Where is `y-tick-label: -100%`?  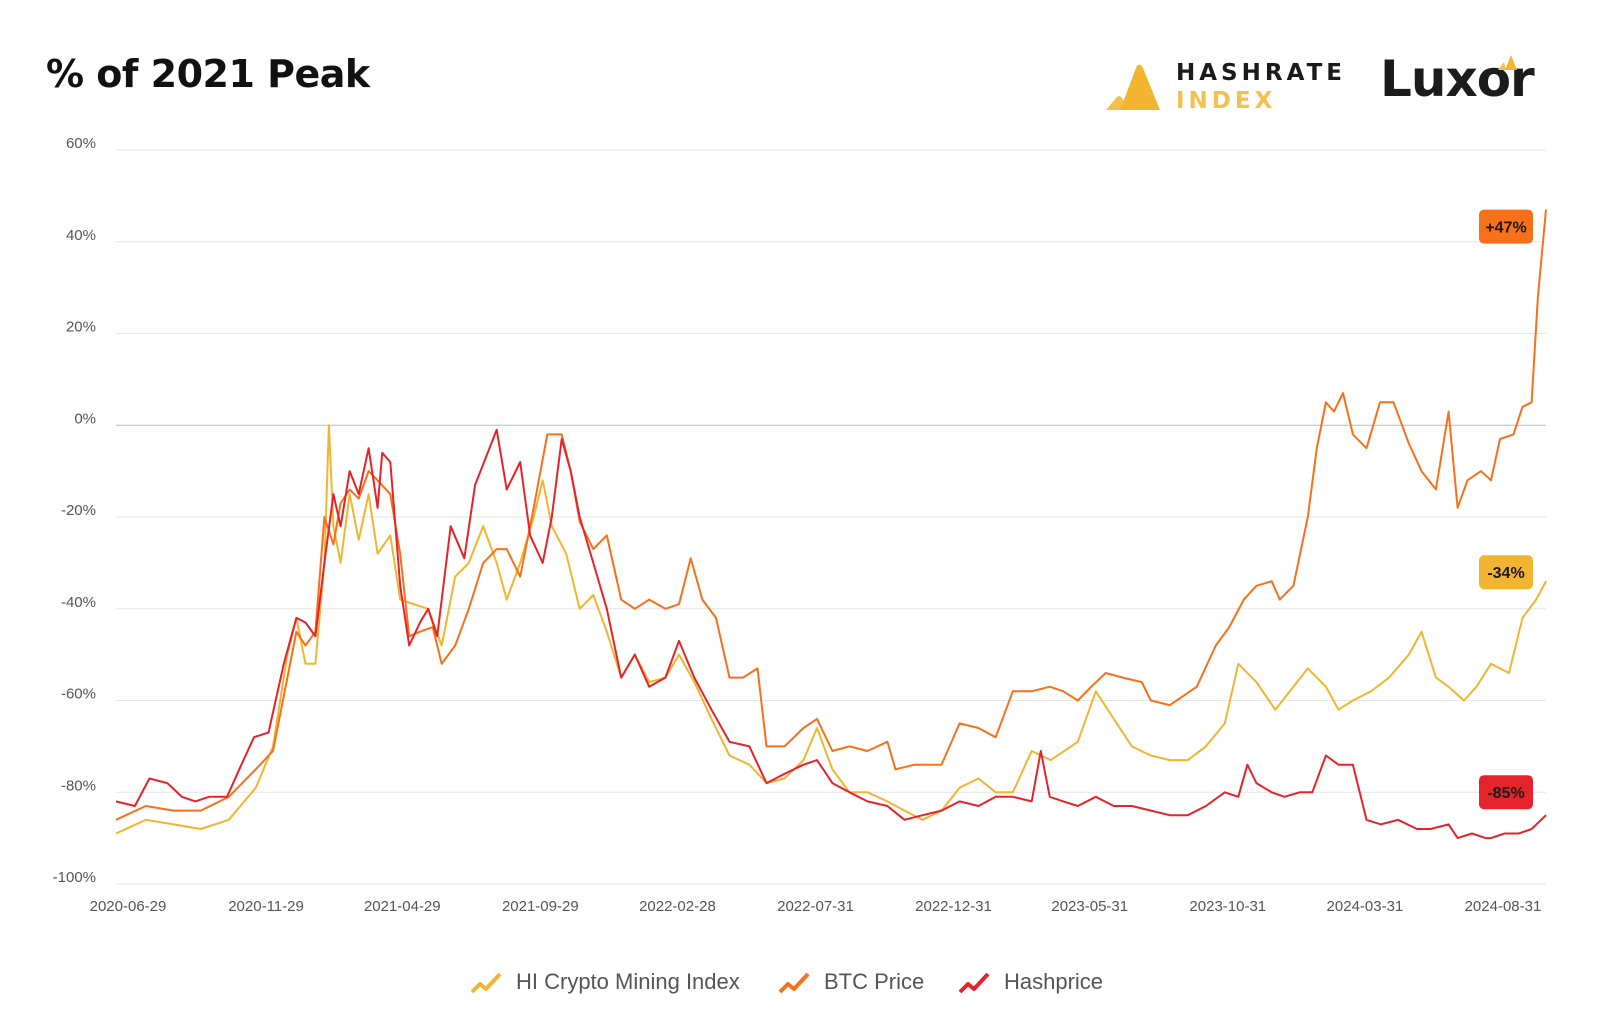 y-tick-label: -100% is located at coordinates (74, 877).